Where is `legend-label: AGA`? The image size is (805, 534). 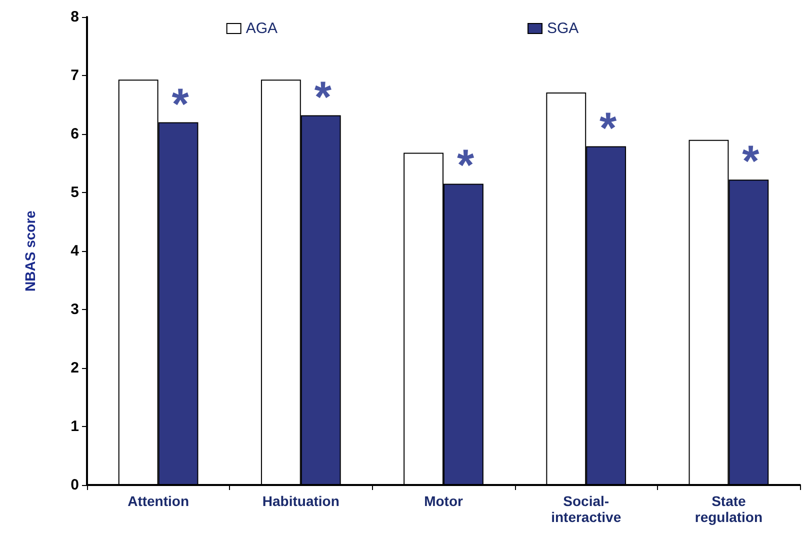 legend-label: AGA is located at coordinates (262, 28).